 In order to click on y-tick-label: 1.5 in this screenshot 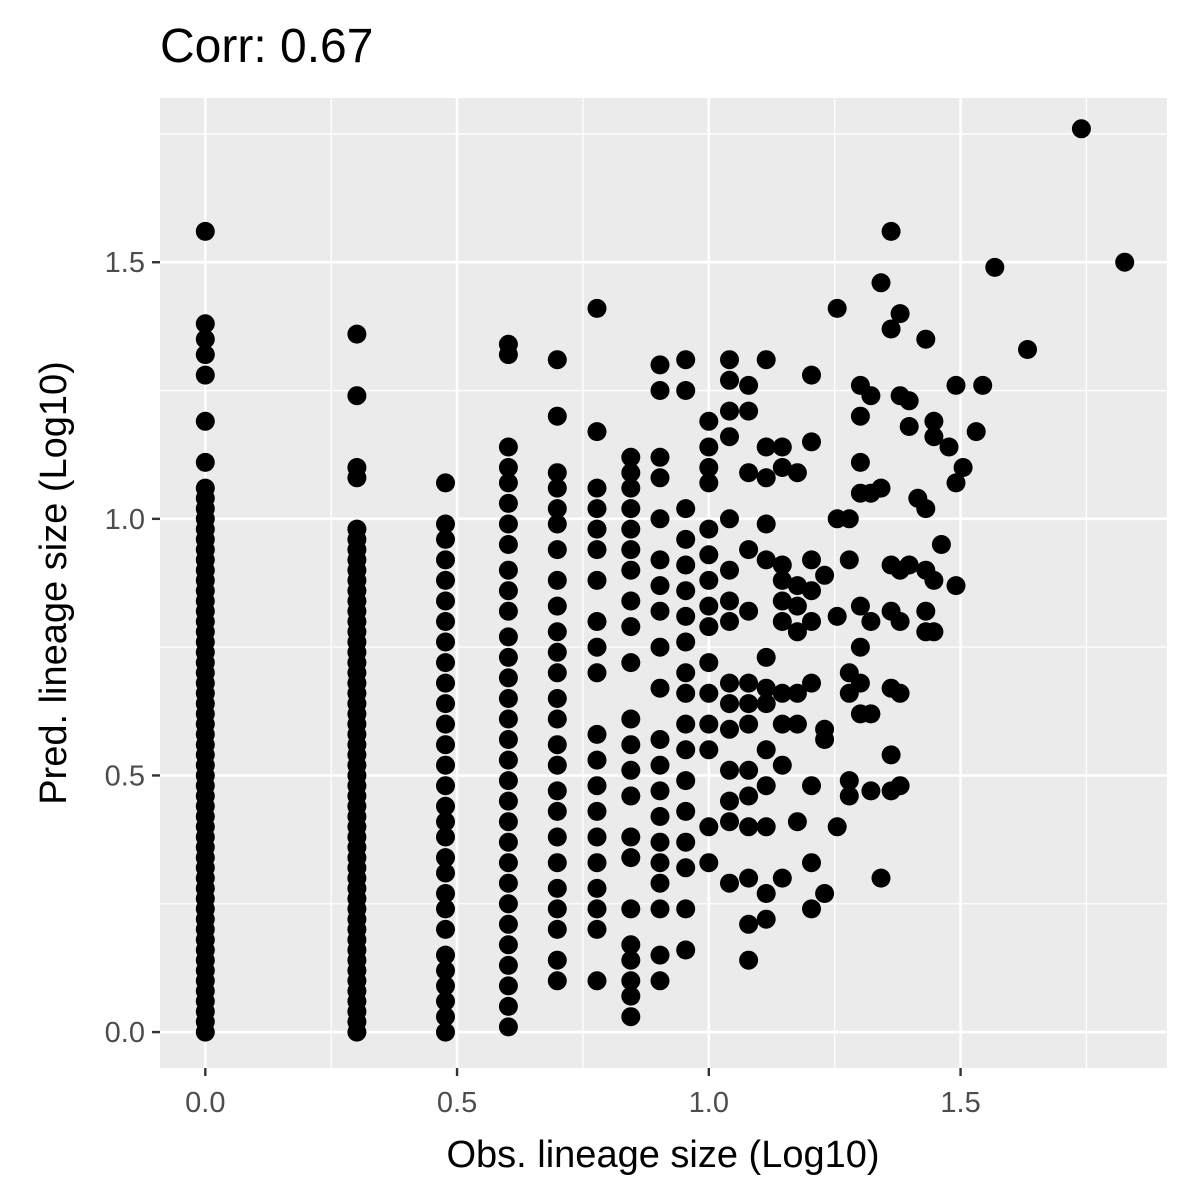, I will do `click(125, 263)`.